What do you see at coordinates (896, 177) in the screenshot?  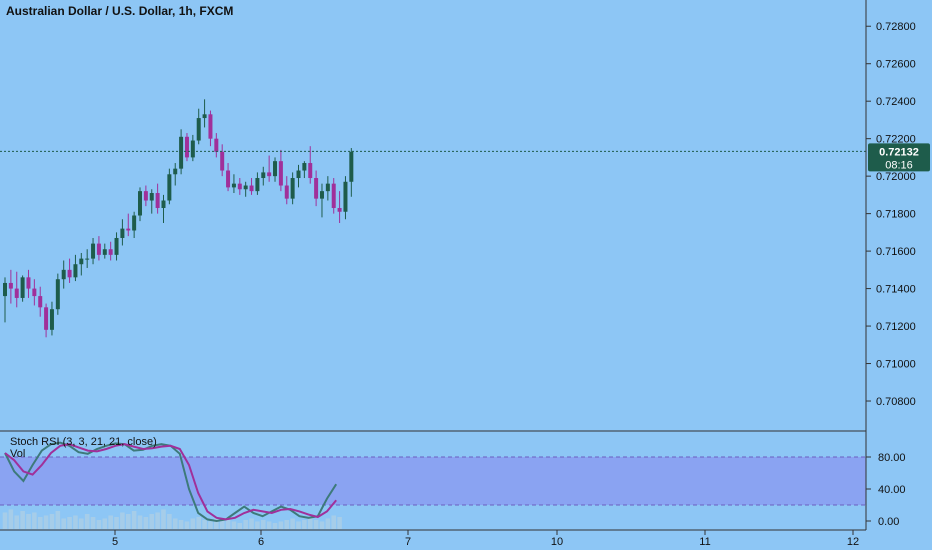 I see `price-tick-label: 0.72000` at bounding box center [896, 177].